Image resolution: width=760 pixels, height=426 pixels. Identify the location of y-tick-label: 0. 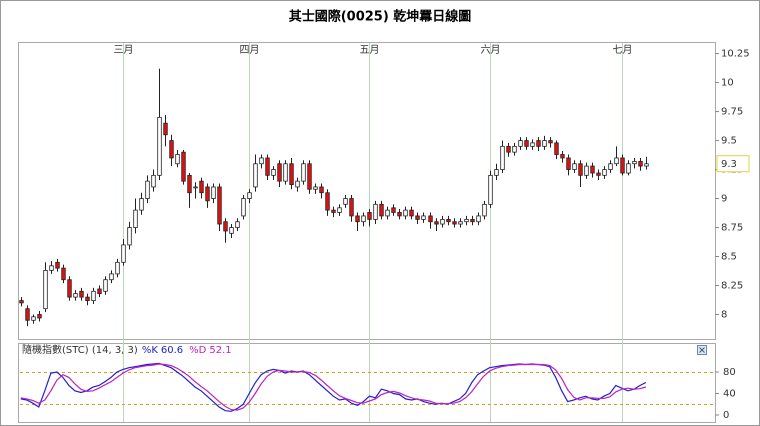
(726, 415).